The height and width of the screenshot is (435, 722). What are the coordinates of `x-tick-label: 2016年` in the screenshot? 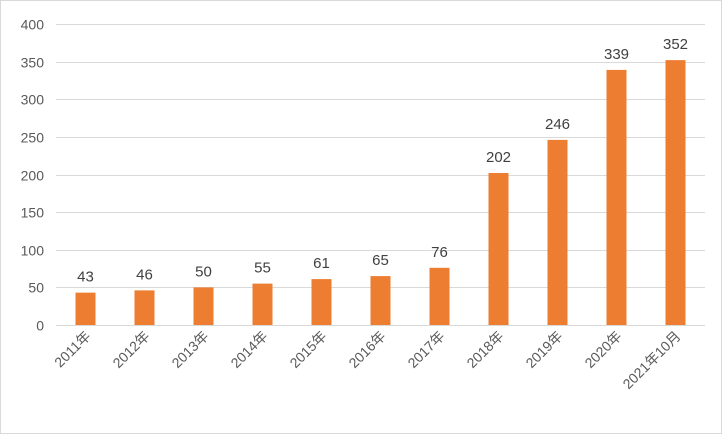 It's located at (366, 349).